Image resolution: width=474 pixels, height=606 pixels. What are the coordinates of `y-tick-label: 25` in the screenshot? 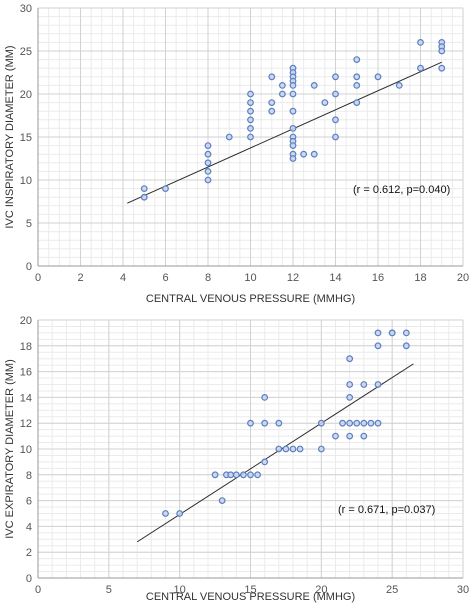 It's located at (26, 52).